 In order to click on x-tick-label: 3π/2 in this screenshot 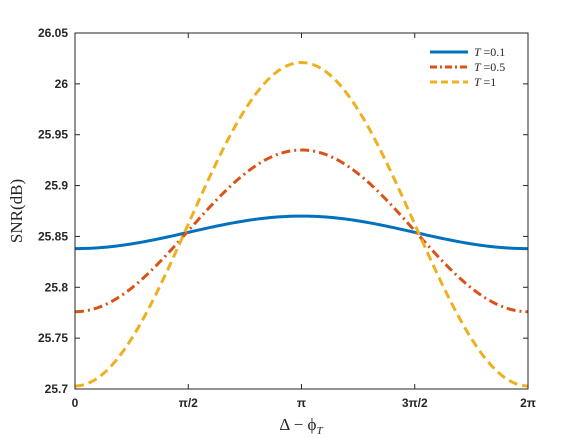, I will do `click(415, 403)`.